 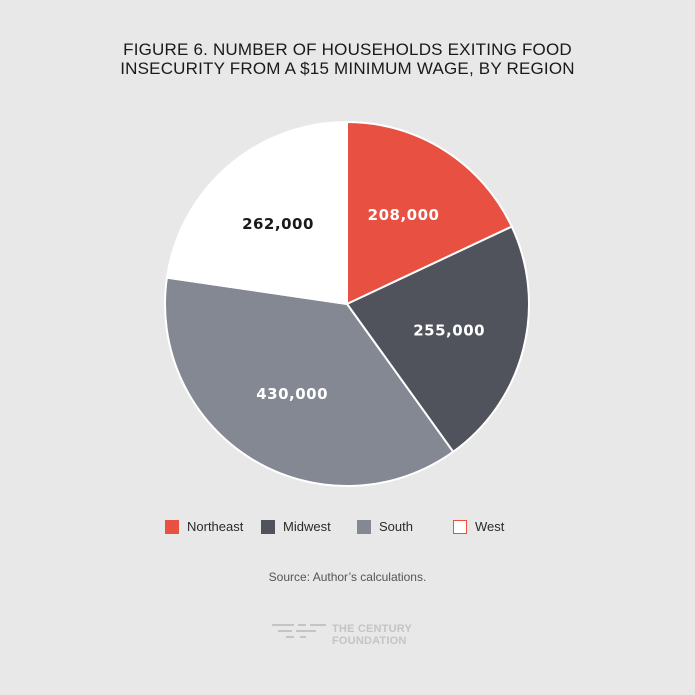 What do you see at coordinates (460, 526) in the screenshot?
I see `legend-swatch-west` at bounding box center [460, 526].